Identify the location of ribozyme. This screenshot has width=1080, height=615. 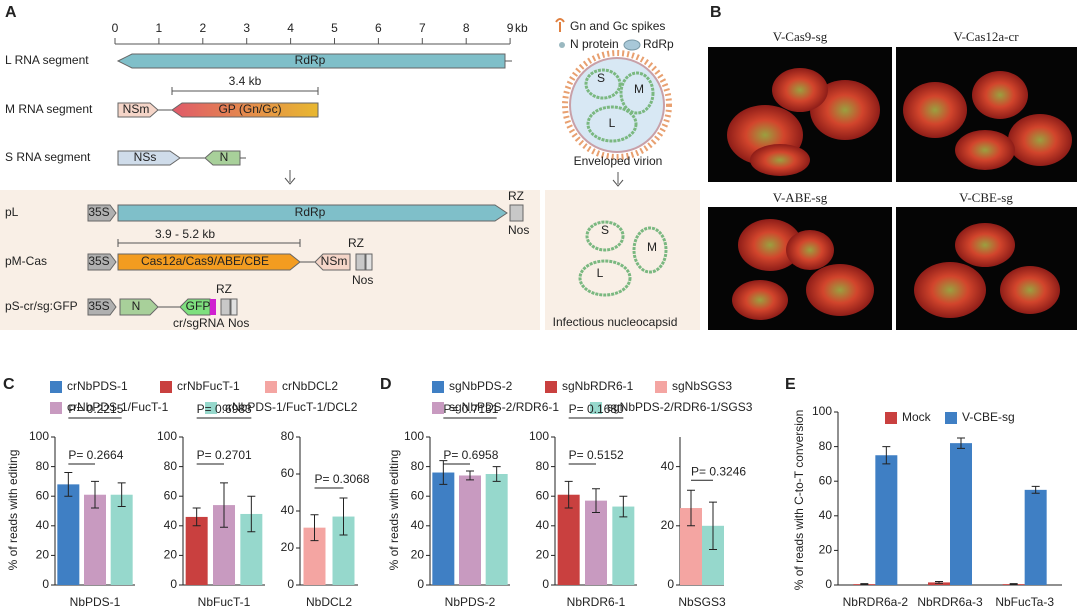
(225, 307).